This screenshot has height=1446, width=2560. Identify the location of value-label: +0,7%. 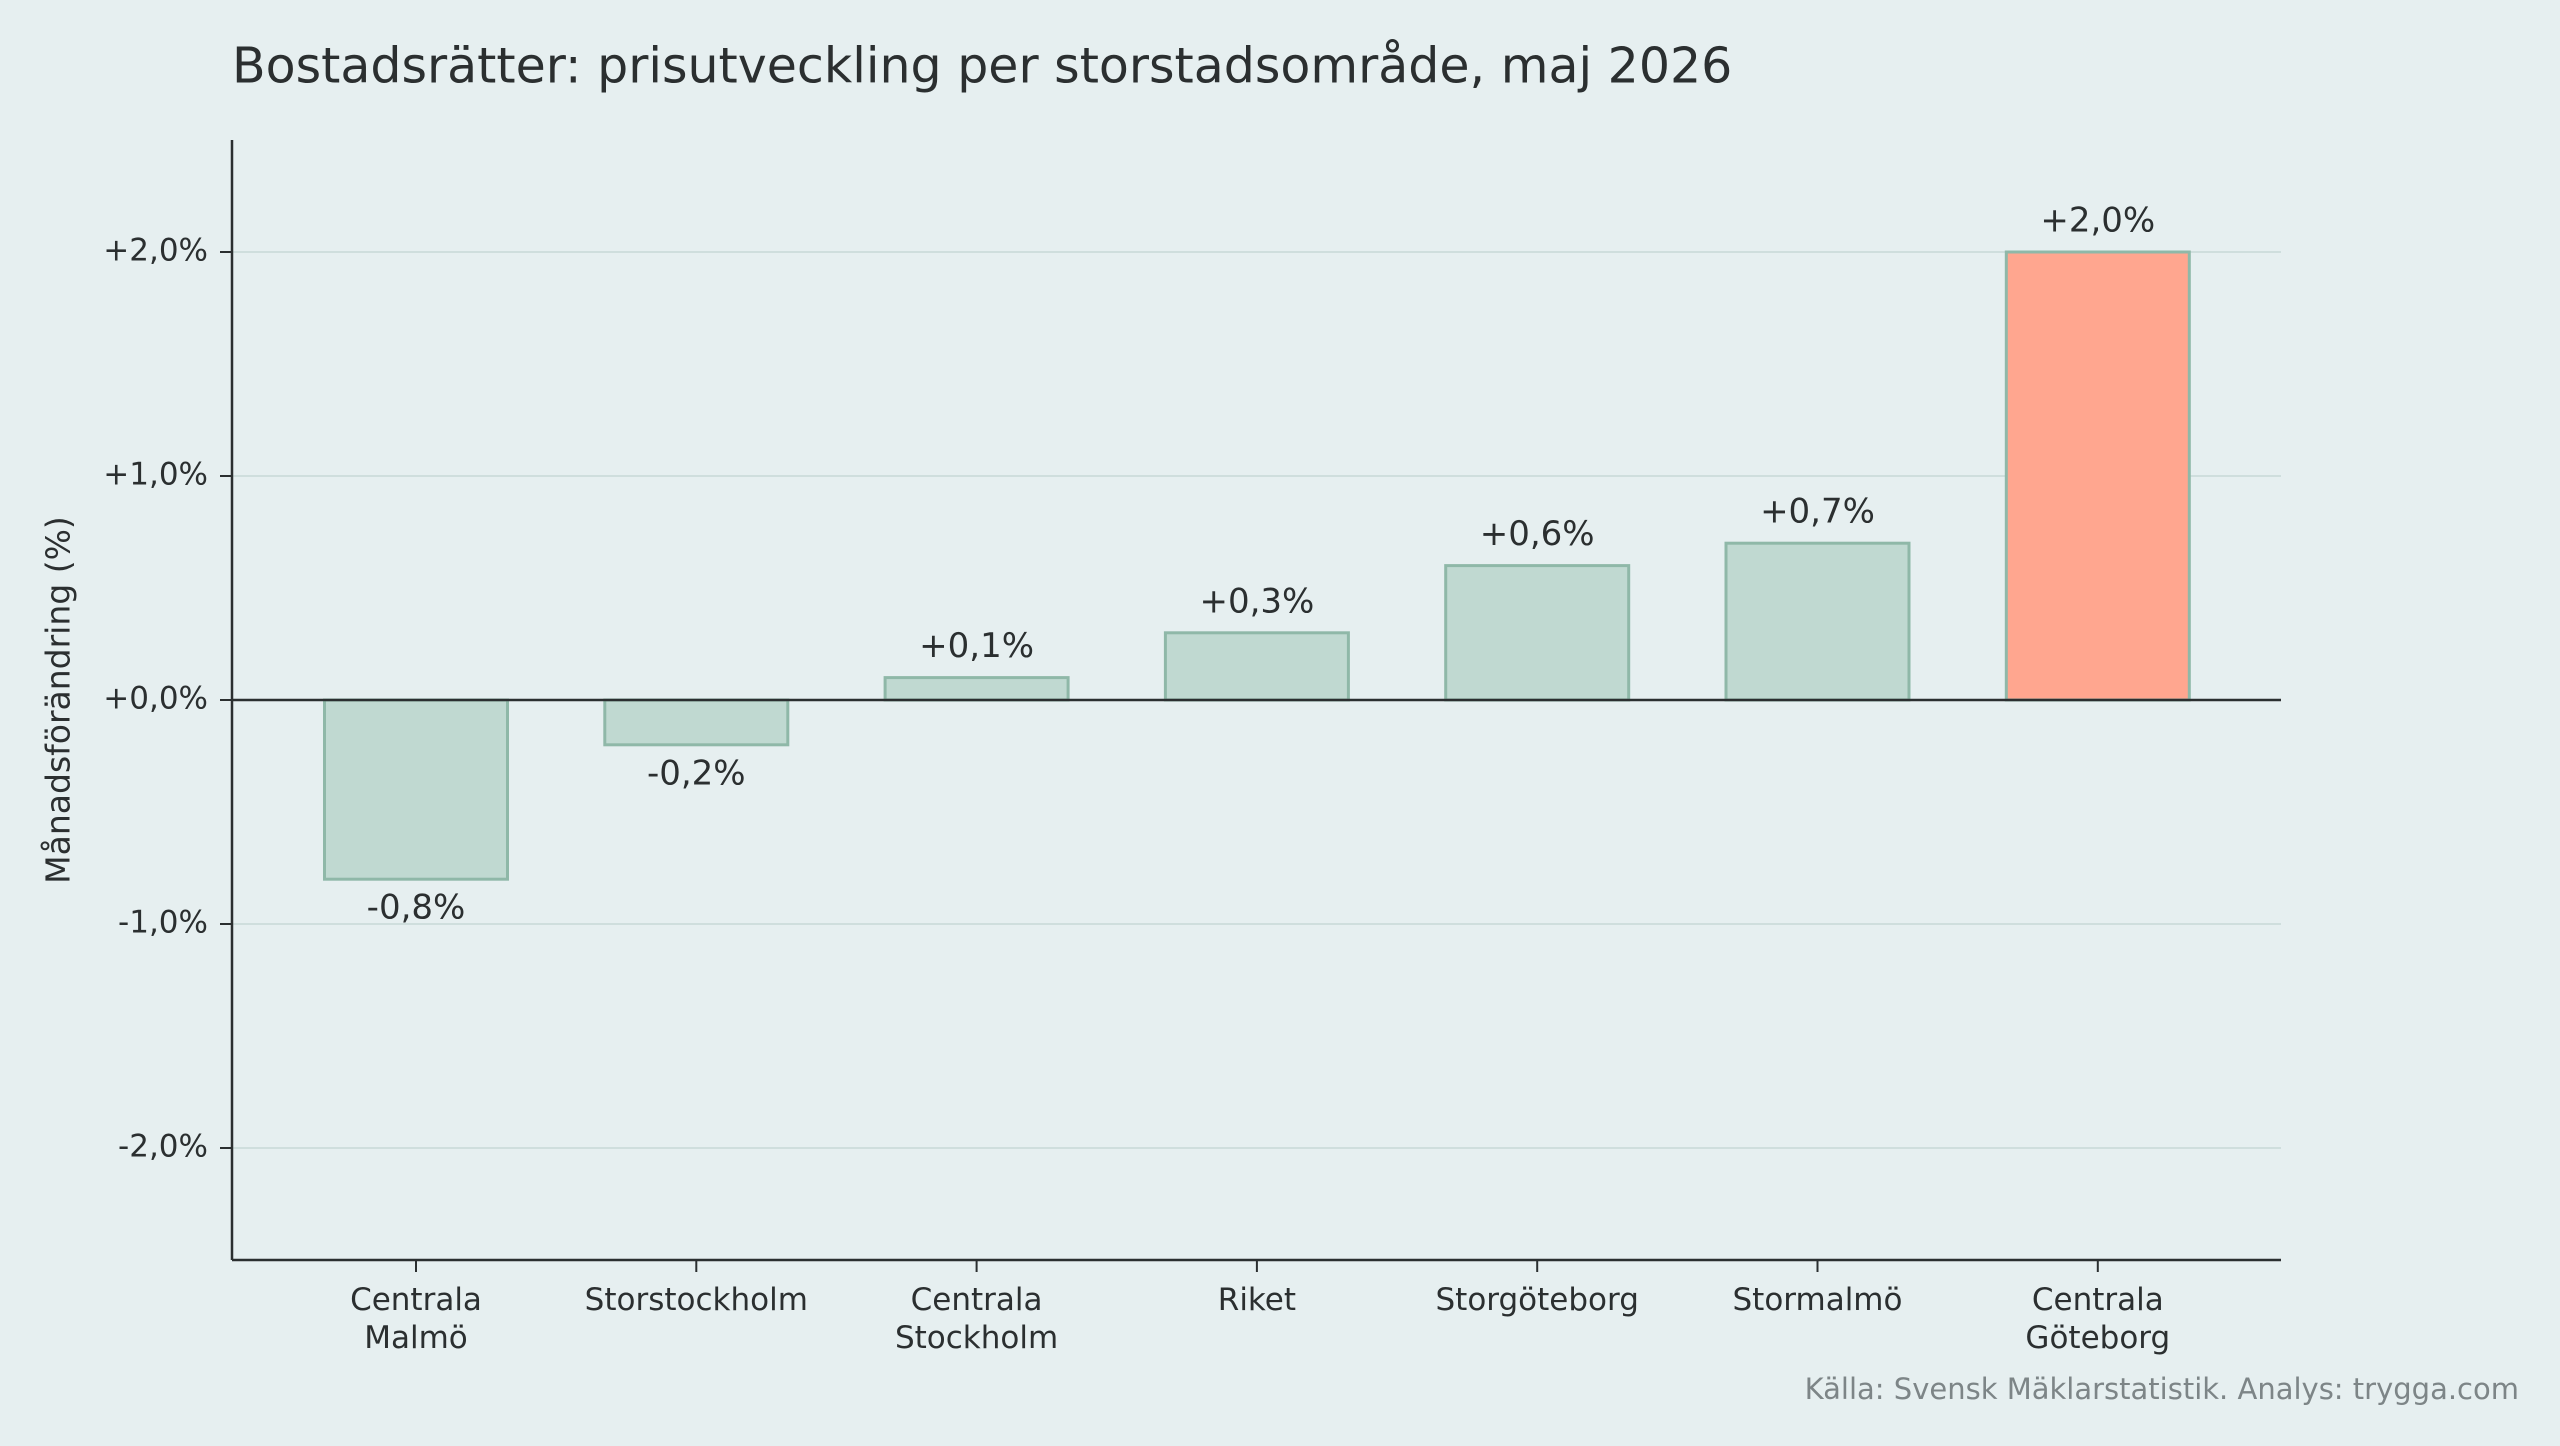
(1817, 512).